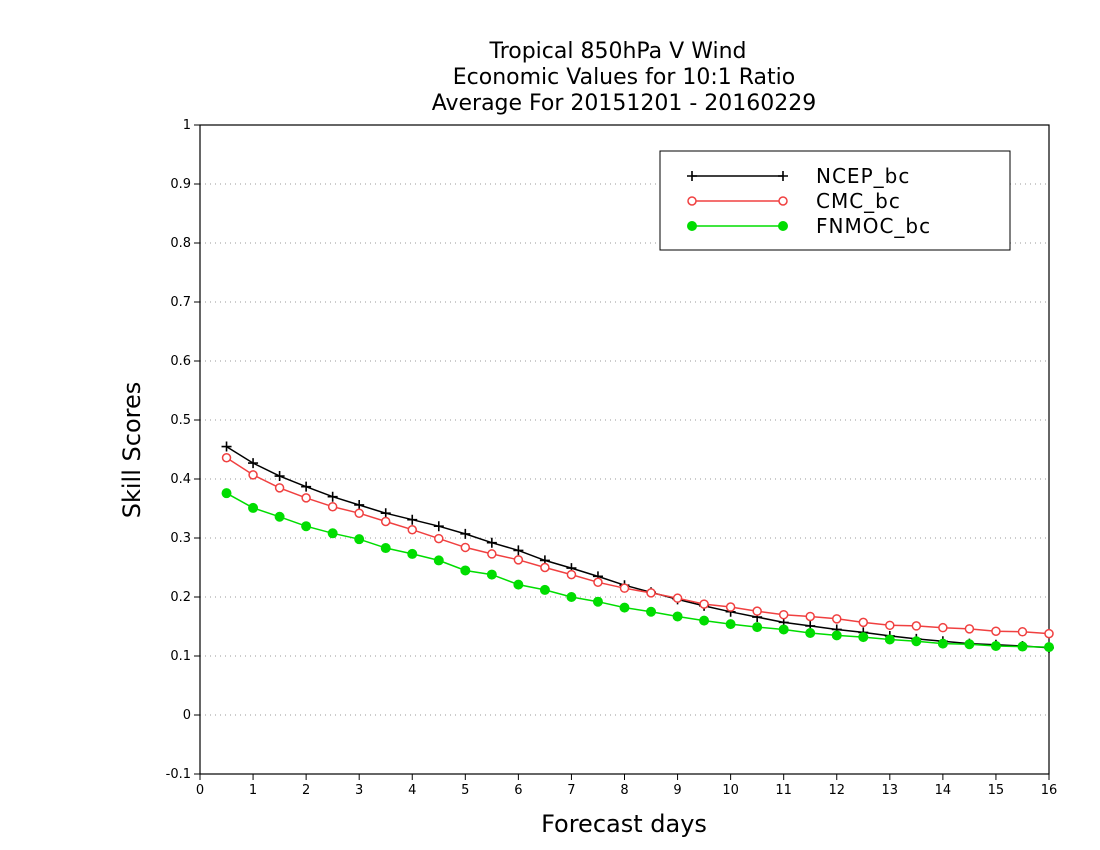 Image resolution: width=1100 pixels, height=850 pixels. I want to click on x-axis-label: Forecast days, so click(624, 824).